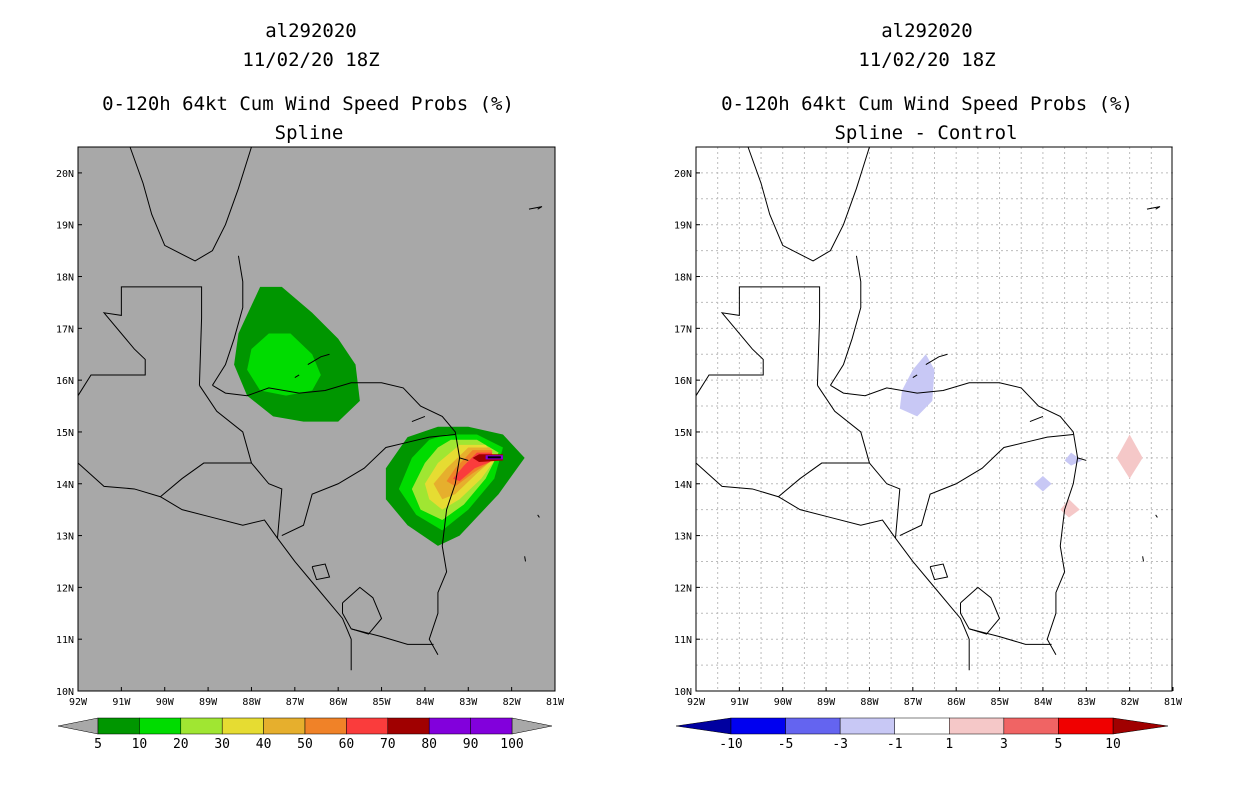  What do you see at coordinates (840, 744) in the screenshot?
I see `colorbar-label: -3` at bounding box center [840, 744].